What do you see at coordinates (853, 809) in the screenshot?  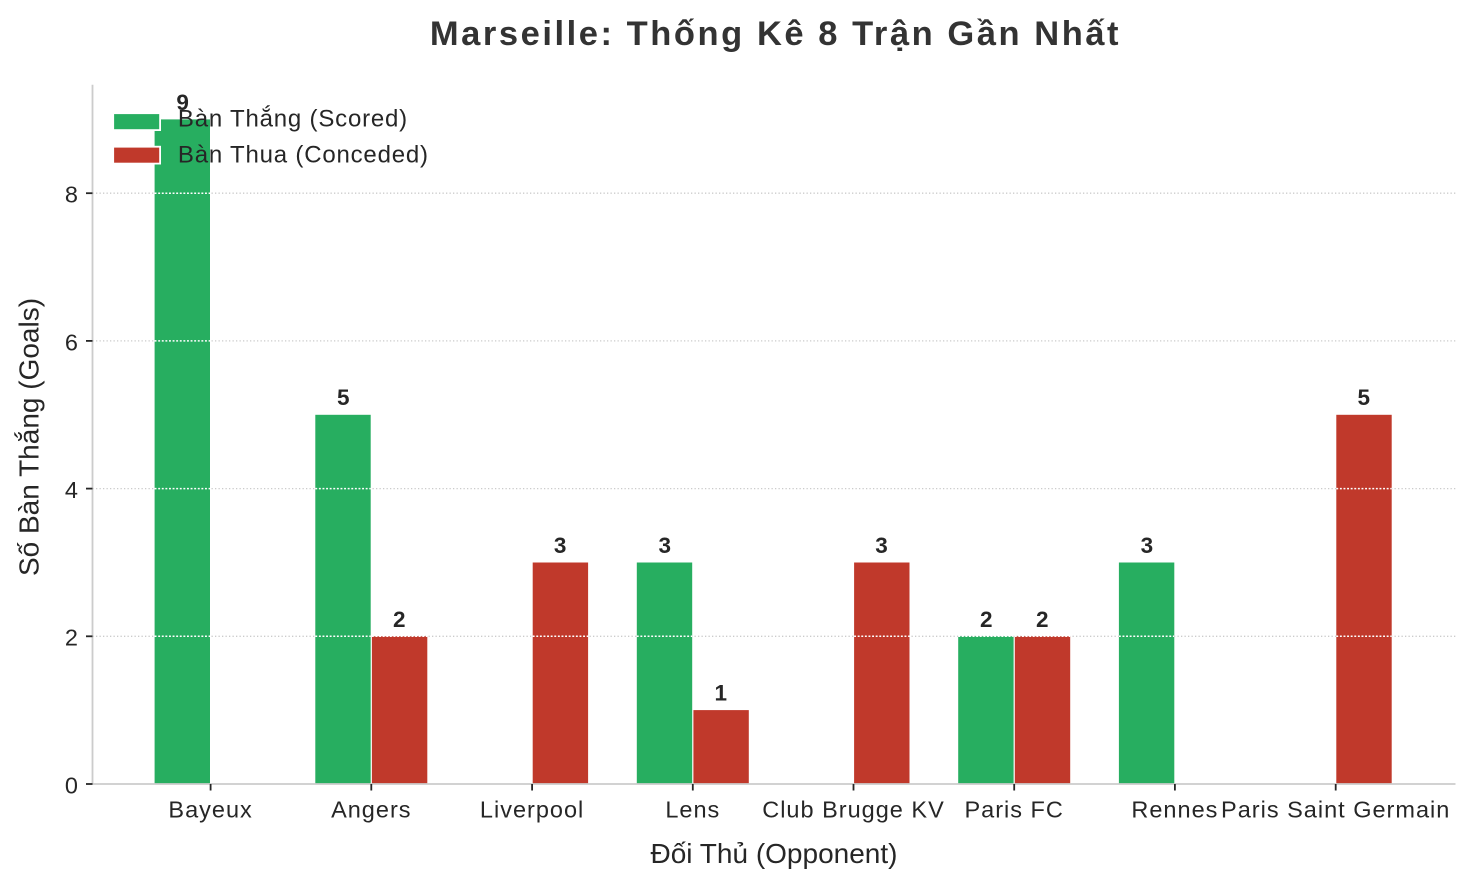 I see `svg-text: Club Brugge KV` at bounding box center [853, 809].